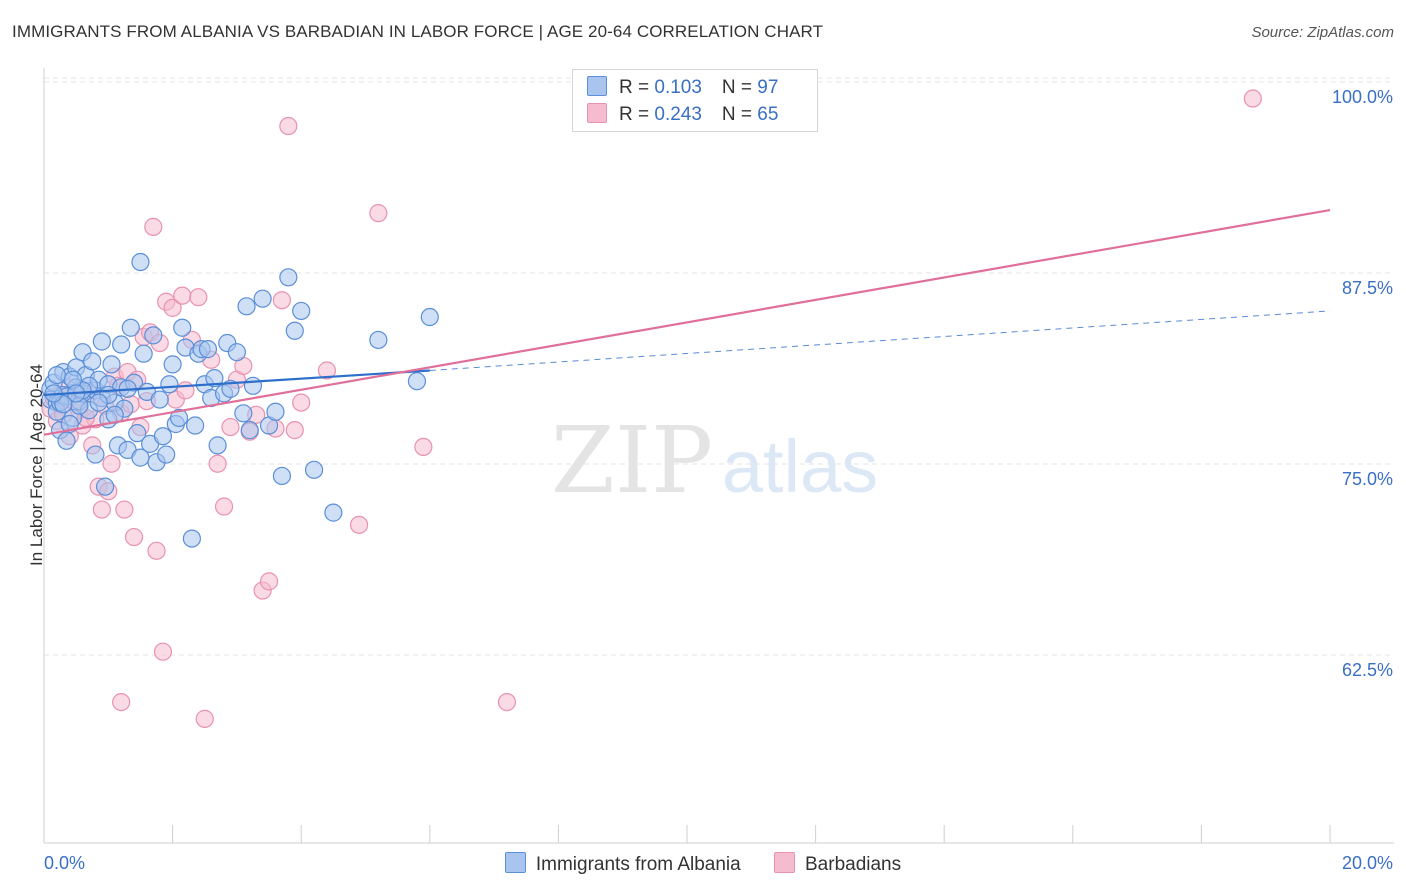 Image resolution: width=1406 pixels, height=892 pixels. I want to click on series-legend-albania: Immigrants from Albania, so click(622, 864).